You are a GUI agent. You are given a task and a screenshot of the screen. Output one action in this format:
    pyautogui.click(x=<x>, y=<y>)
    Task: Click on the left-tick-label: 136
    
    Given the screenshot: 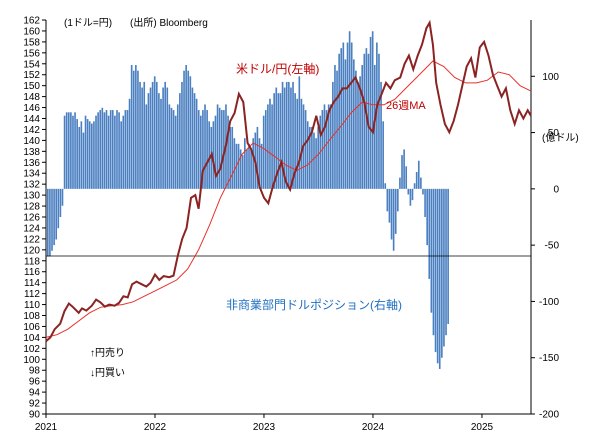 What is the action you would take?
    pyautogui.click(x=31, y=163)
    